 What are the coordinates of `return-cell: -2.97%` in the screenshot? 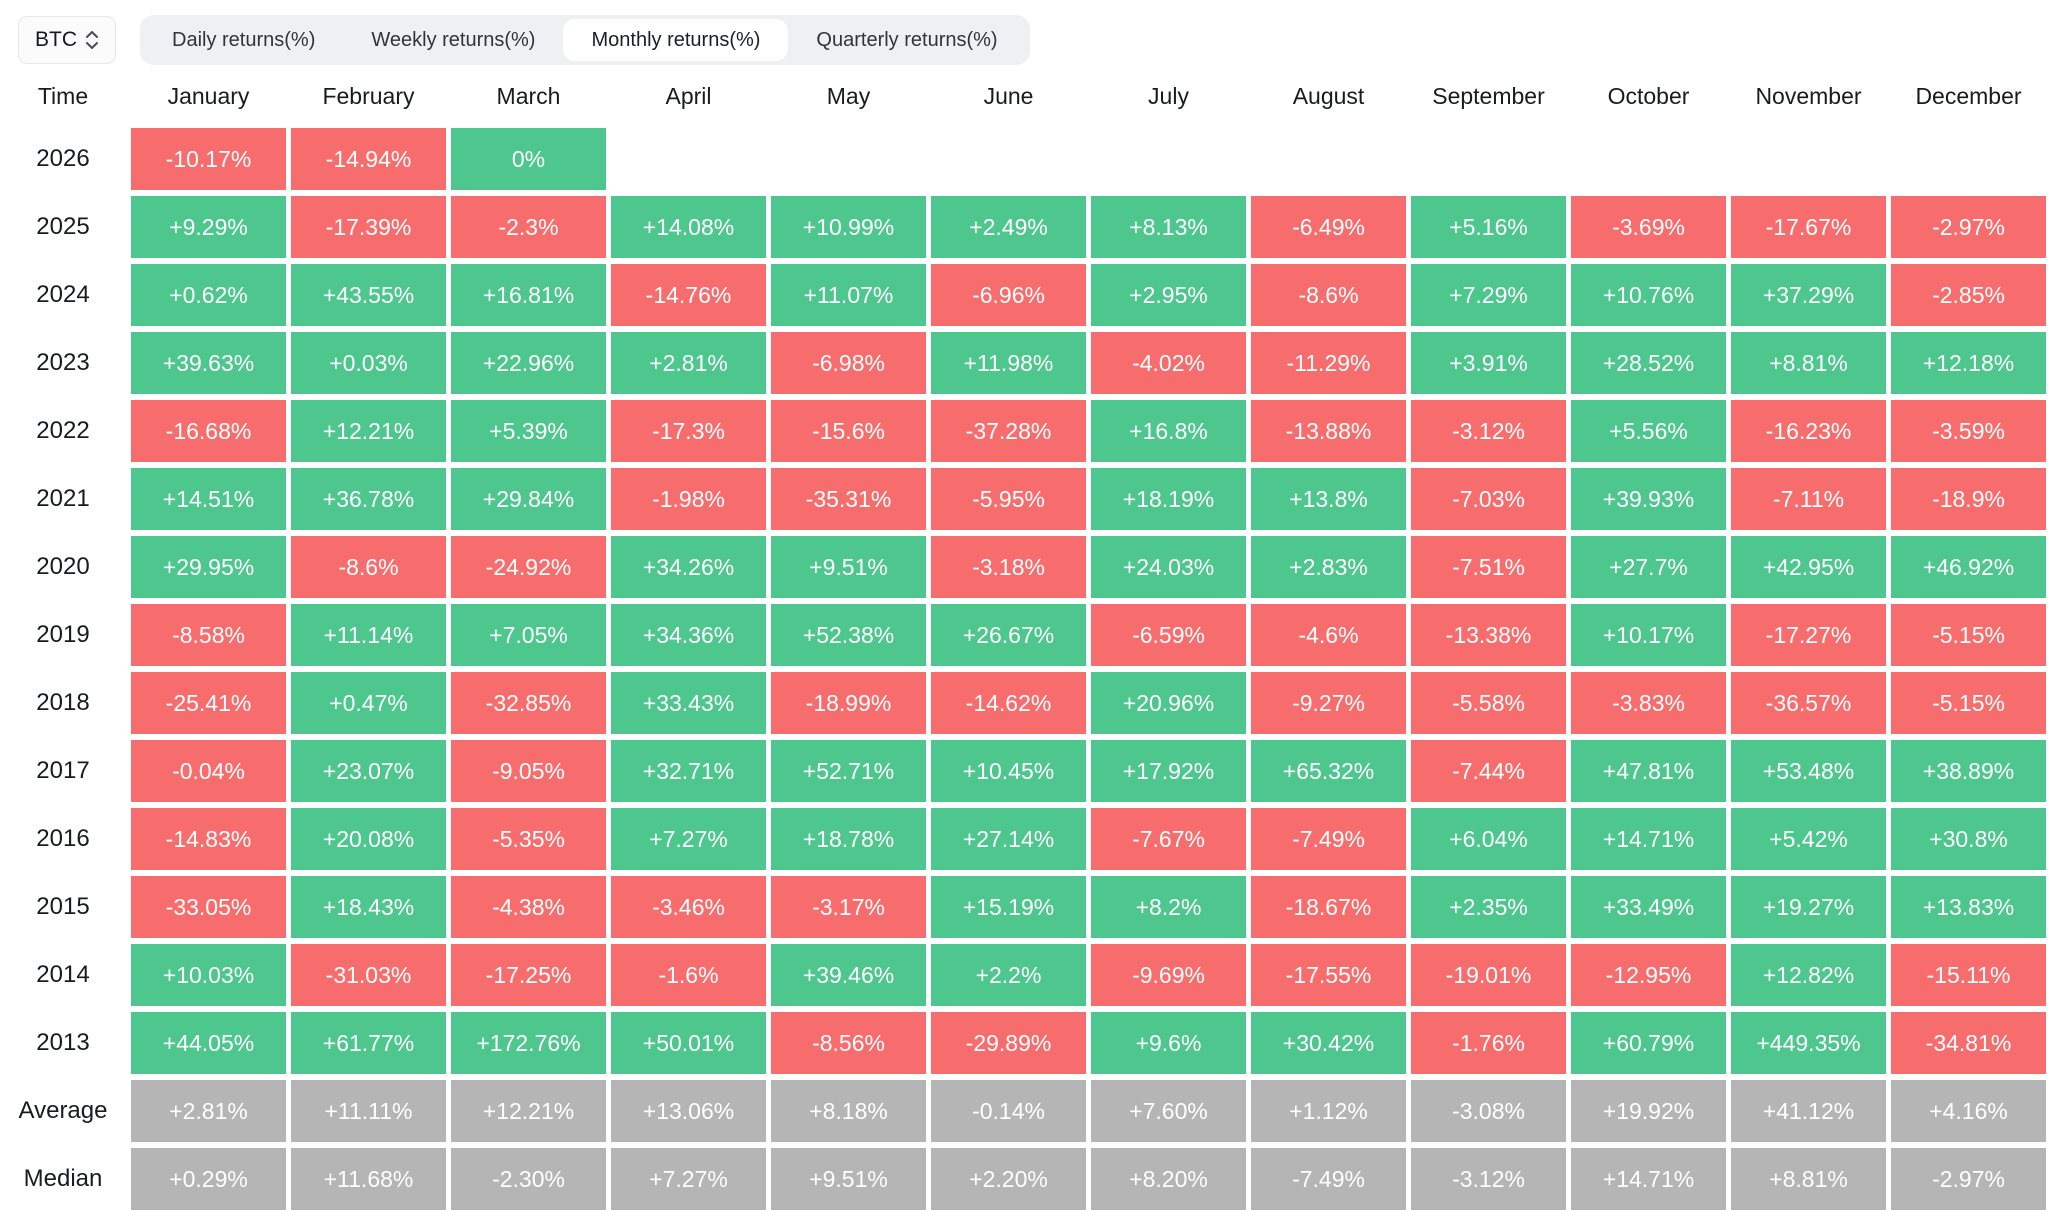 It's located at (1968, 1179).